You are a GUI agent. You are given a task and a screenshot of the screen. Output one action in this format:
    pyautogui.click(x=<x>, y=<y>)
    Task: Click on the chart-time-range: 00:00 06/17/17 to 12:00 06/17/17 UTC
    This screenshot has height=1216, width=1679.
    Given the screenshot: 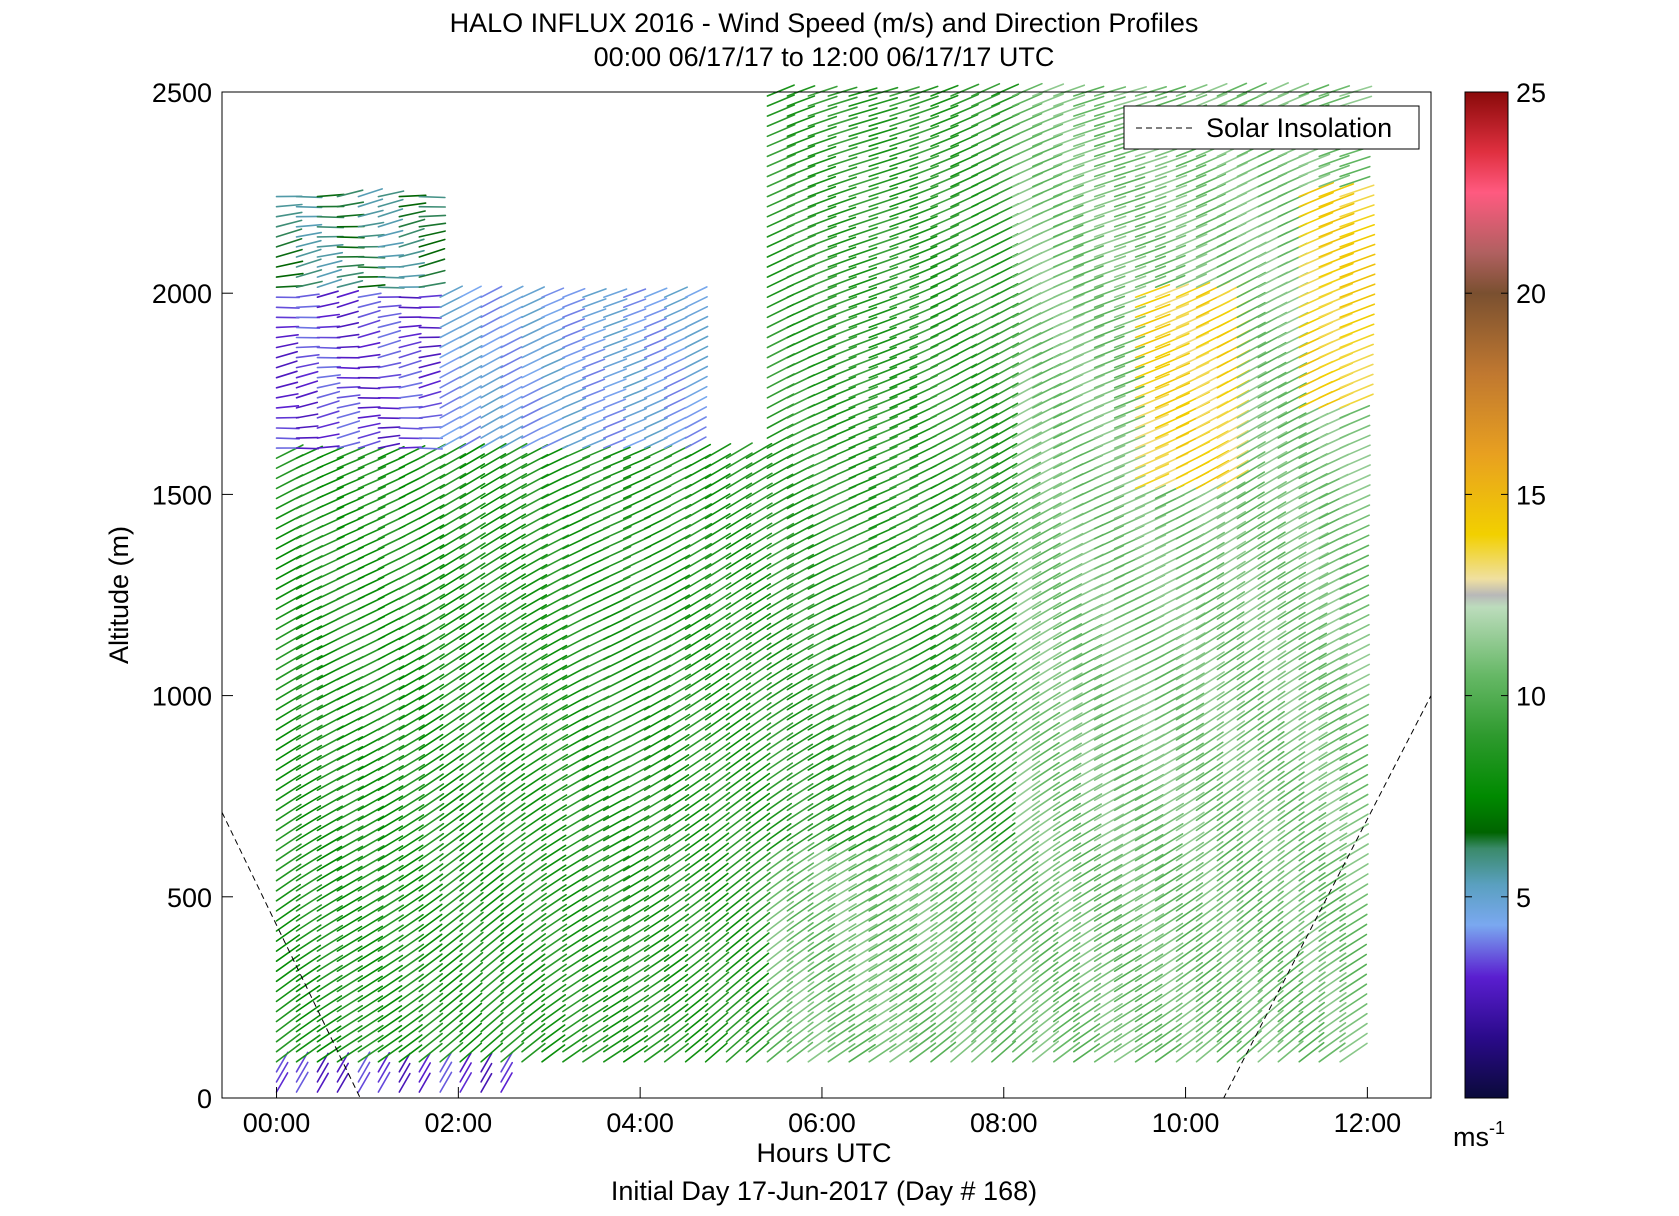 What is the action you would take?
    pyautogui.click(x=824, y=57)
    